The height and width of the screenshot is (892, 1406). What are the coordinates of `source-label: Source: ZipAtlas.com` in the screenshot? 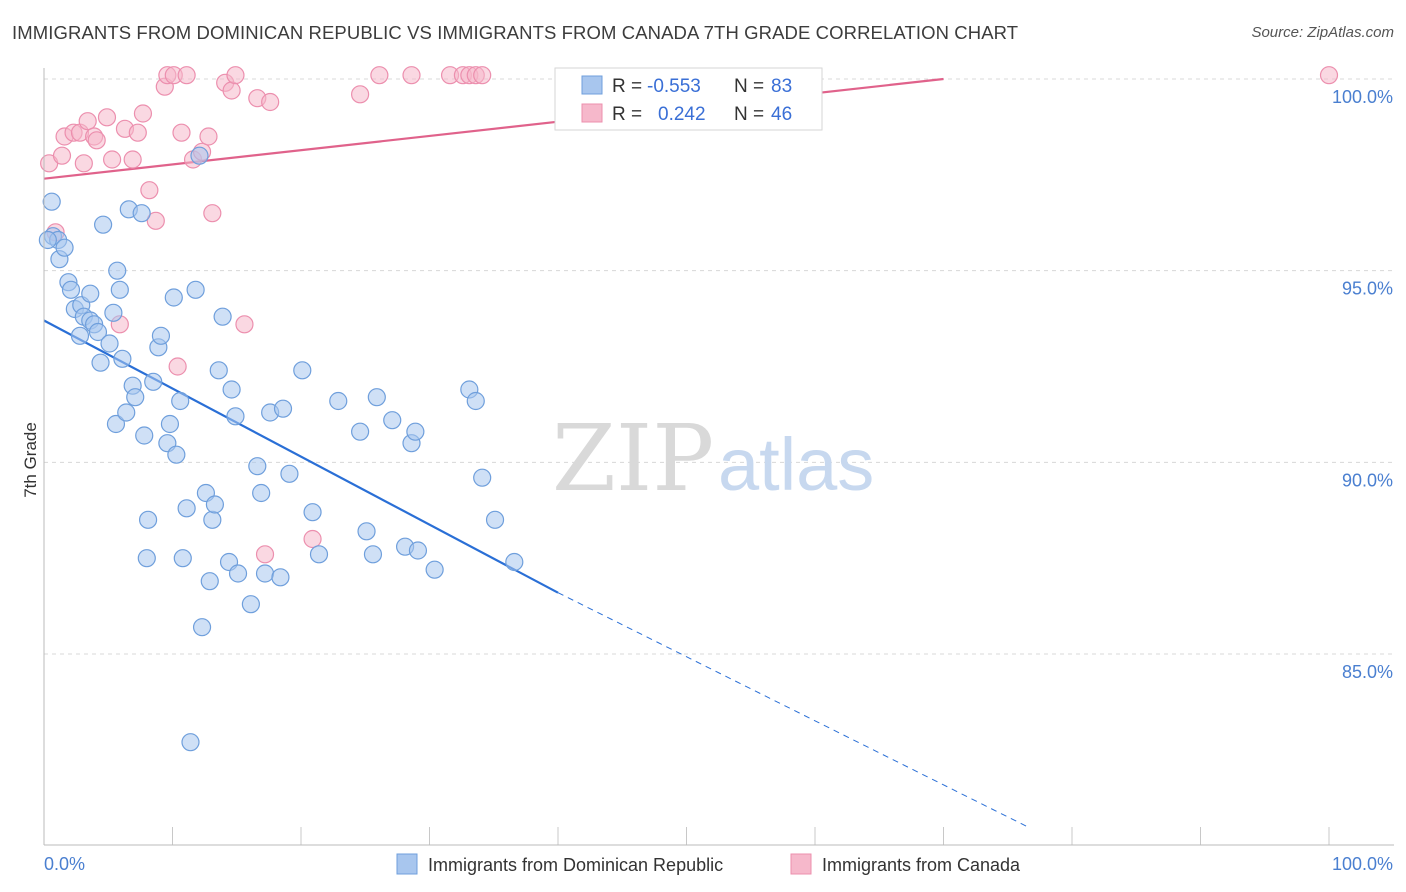 It's located at (1322, 32).